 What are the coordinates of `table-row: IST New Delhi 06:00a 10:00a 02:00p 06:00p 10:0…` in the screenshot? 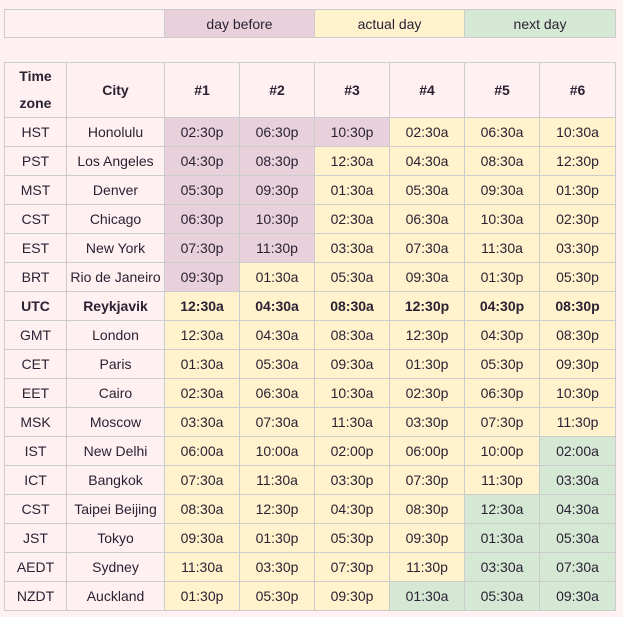 It's located at (310, 451).